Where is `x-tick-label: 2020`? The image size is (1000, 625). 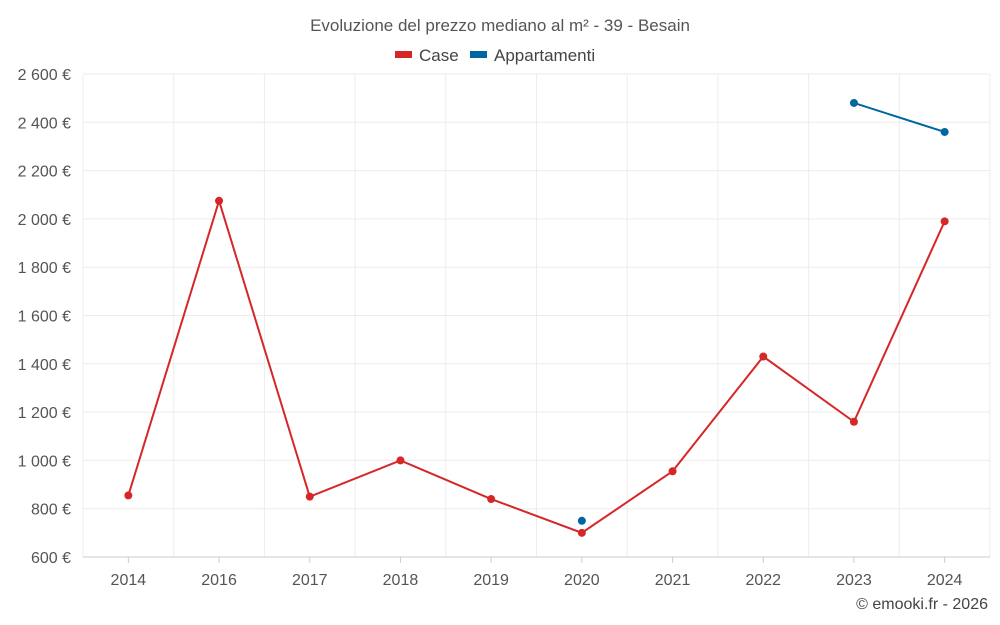 x-tick-label: 2020 is located at coordinates (582, 580).